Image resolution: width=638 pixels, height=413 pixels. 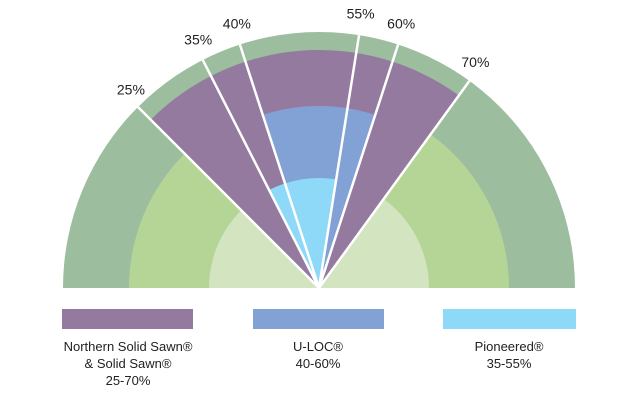 What do you see at coordinates (318, 346) in the screenshot?
I see `legend-line: U-LOC®` at bounding box center [318, 346].